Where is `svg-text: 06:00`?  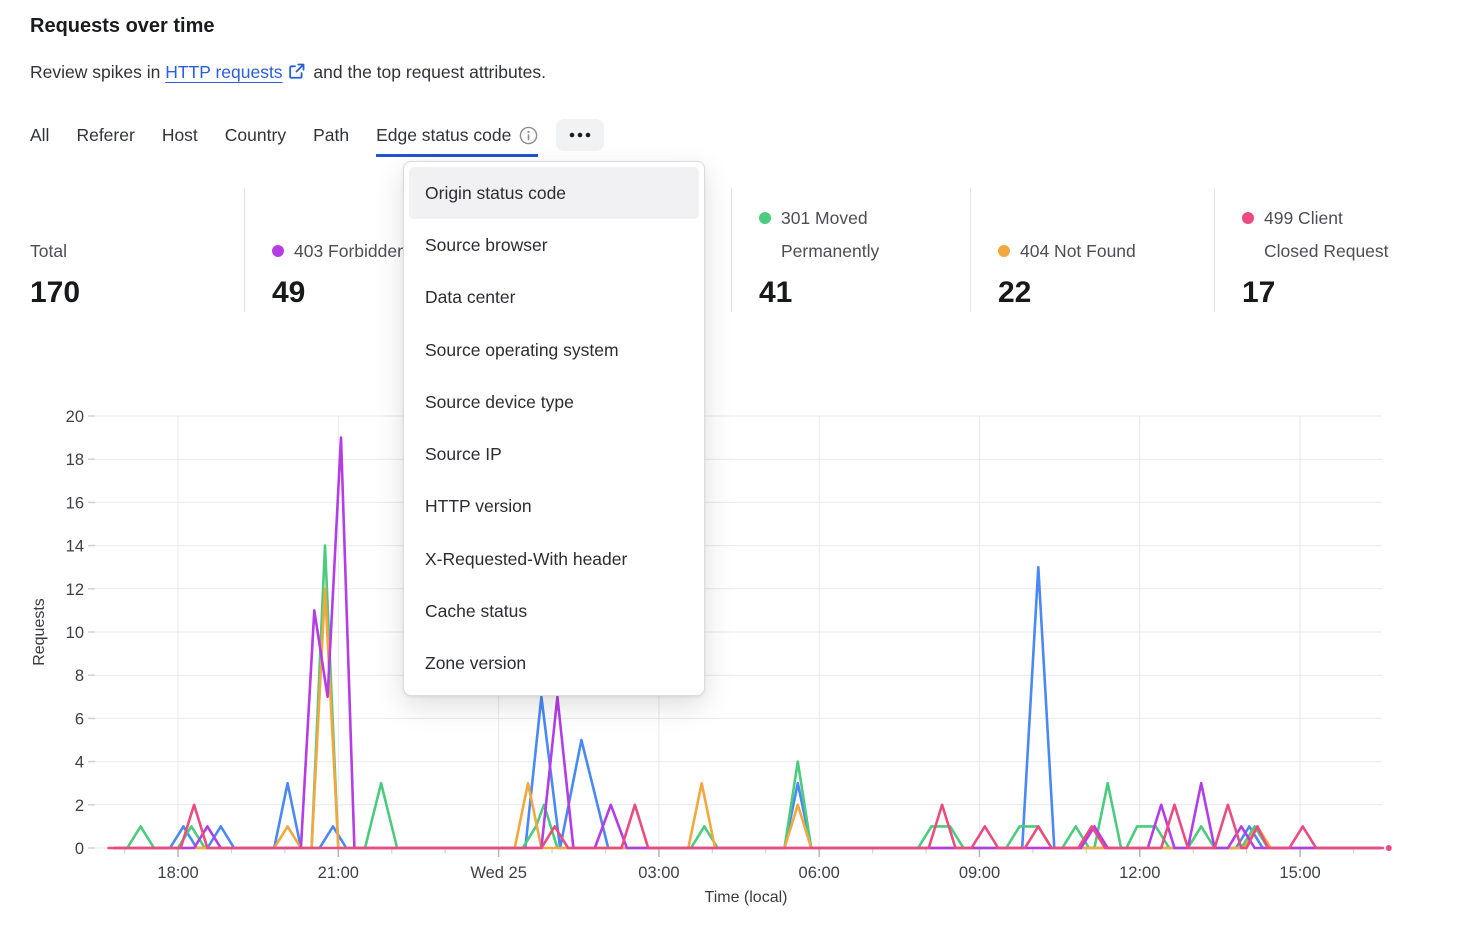 svg-text: 06:00 is located at coordinates (819, 873).